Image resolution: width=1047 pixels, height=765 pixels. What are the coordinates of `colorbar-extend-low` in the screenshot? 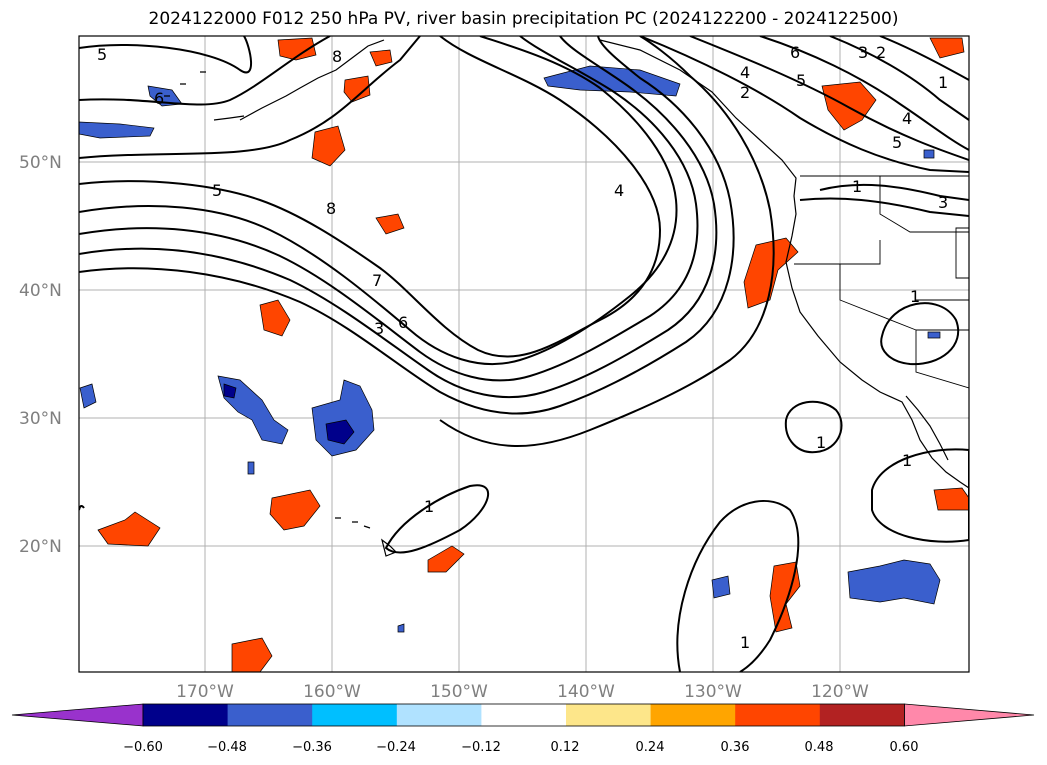 It's located at (77, 715).